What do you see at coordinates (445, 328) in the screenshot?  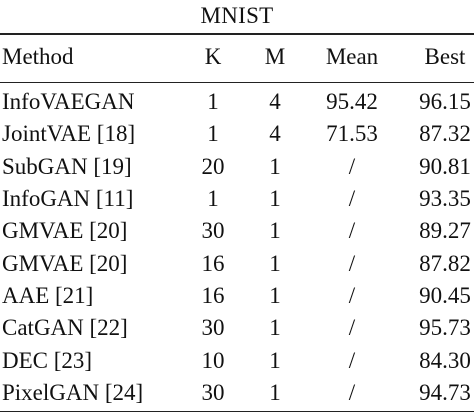 I see `cell-best: 95.73` at bounding box center [445, 328].